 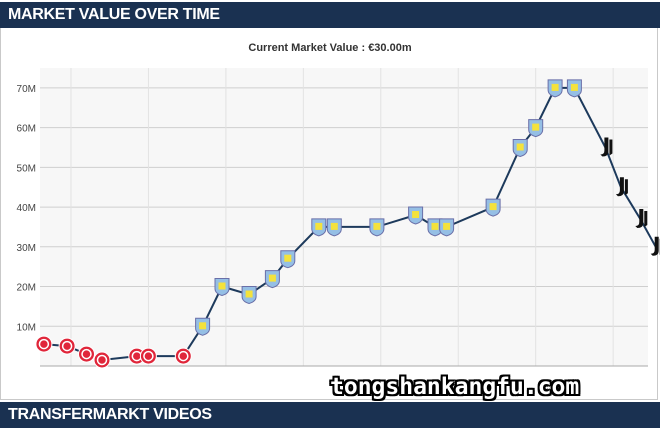 I want to click on y-tick-label: 50M, so click(x=26, y=168).